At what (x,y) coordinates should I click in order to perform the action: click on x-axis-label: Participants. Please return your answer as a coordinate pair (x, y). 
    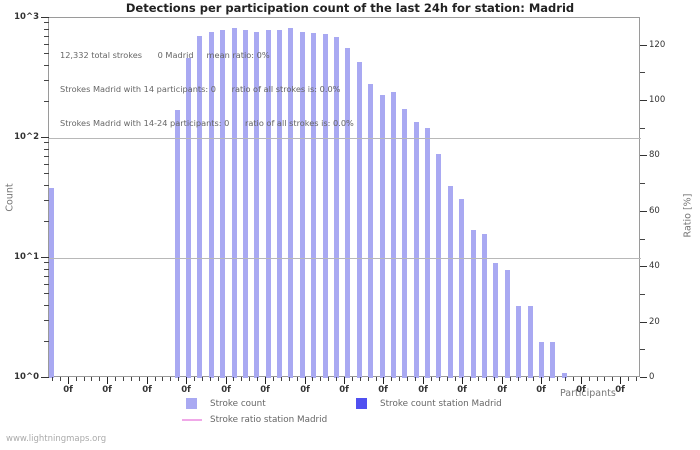
    Looking at the image, I should click on (588, 393).